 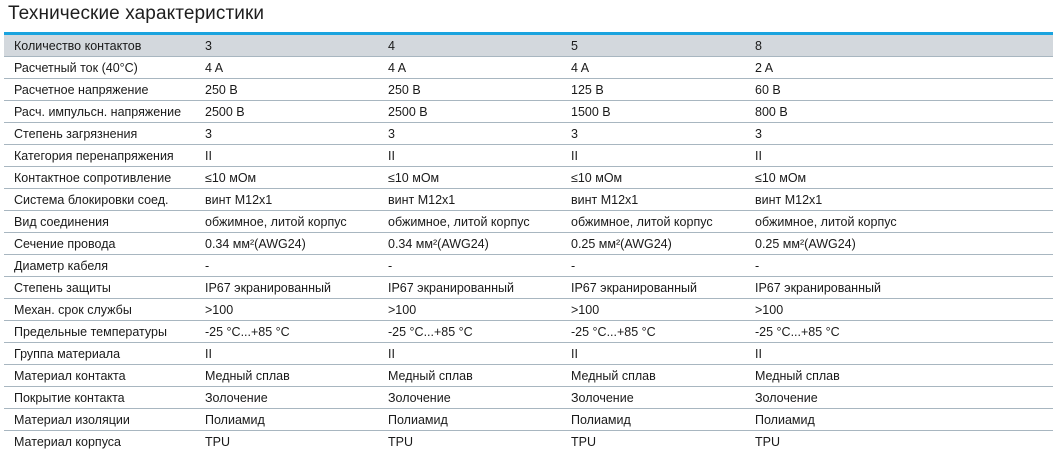 What do you see at coordinates (659, 89) in the screenshot?
I see `cell-value: 125 В` at bounding box center [659, 89].